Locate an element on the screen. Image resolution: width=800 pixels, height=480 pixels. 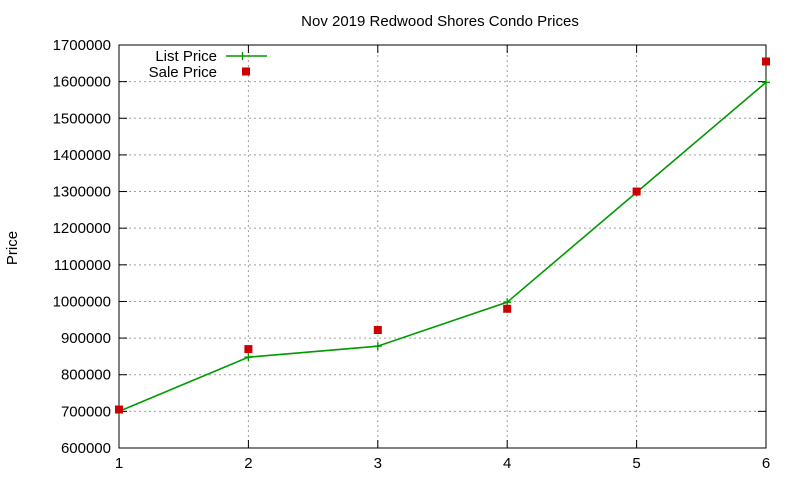
y-tick-label: 600000 is located at coordinates (86, 448).